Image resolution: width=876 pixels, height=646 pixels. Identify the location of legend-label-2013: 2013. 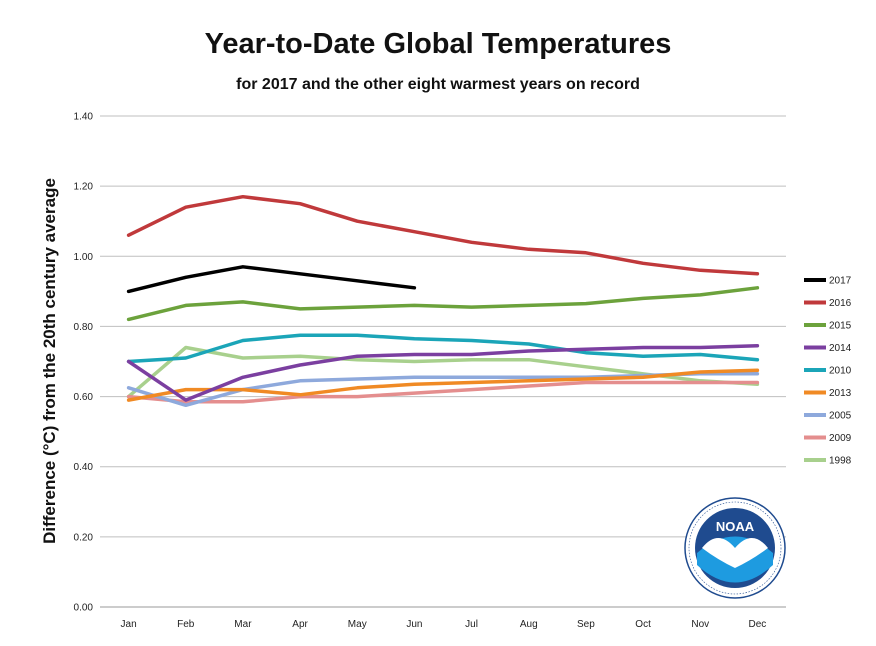
(840, 393).